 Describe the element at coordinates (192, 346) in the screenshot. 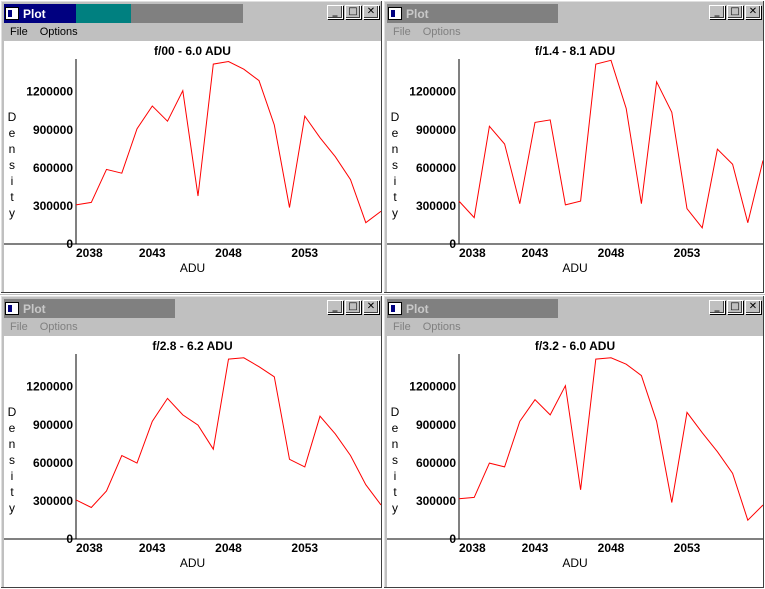

I see `plot-title: f/2.8 - 6.2 ADU` at that location.